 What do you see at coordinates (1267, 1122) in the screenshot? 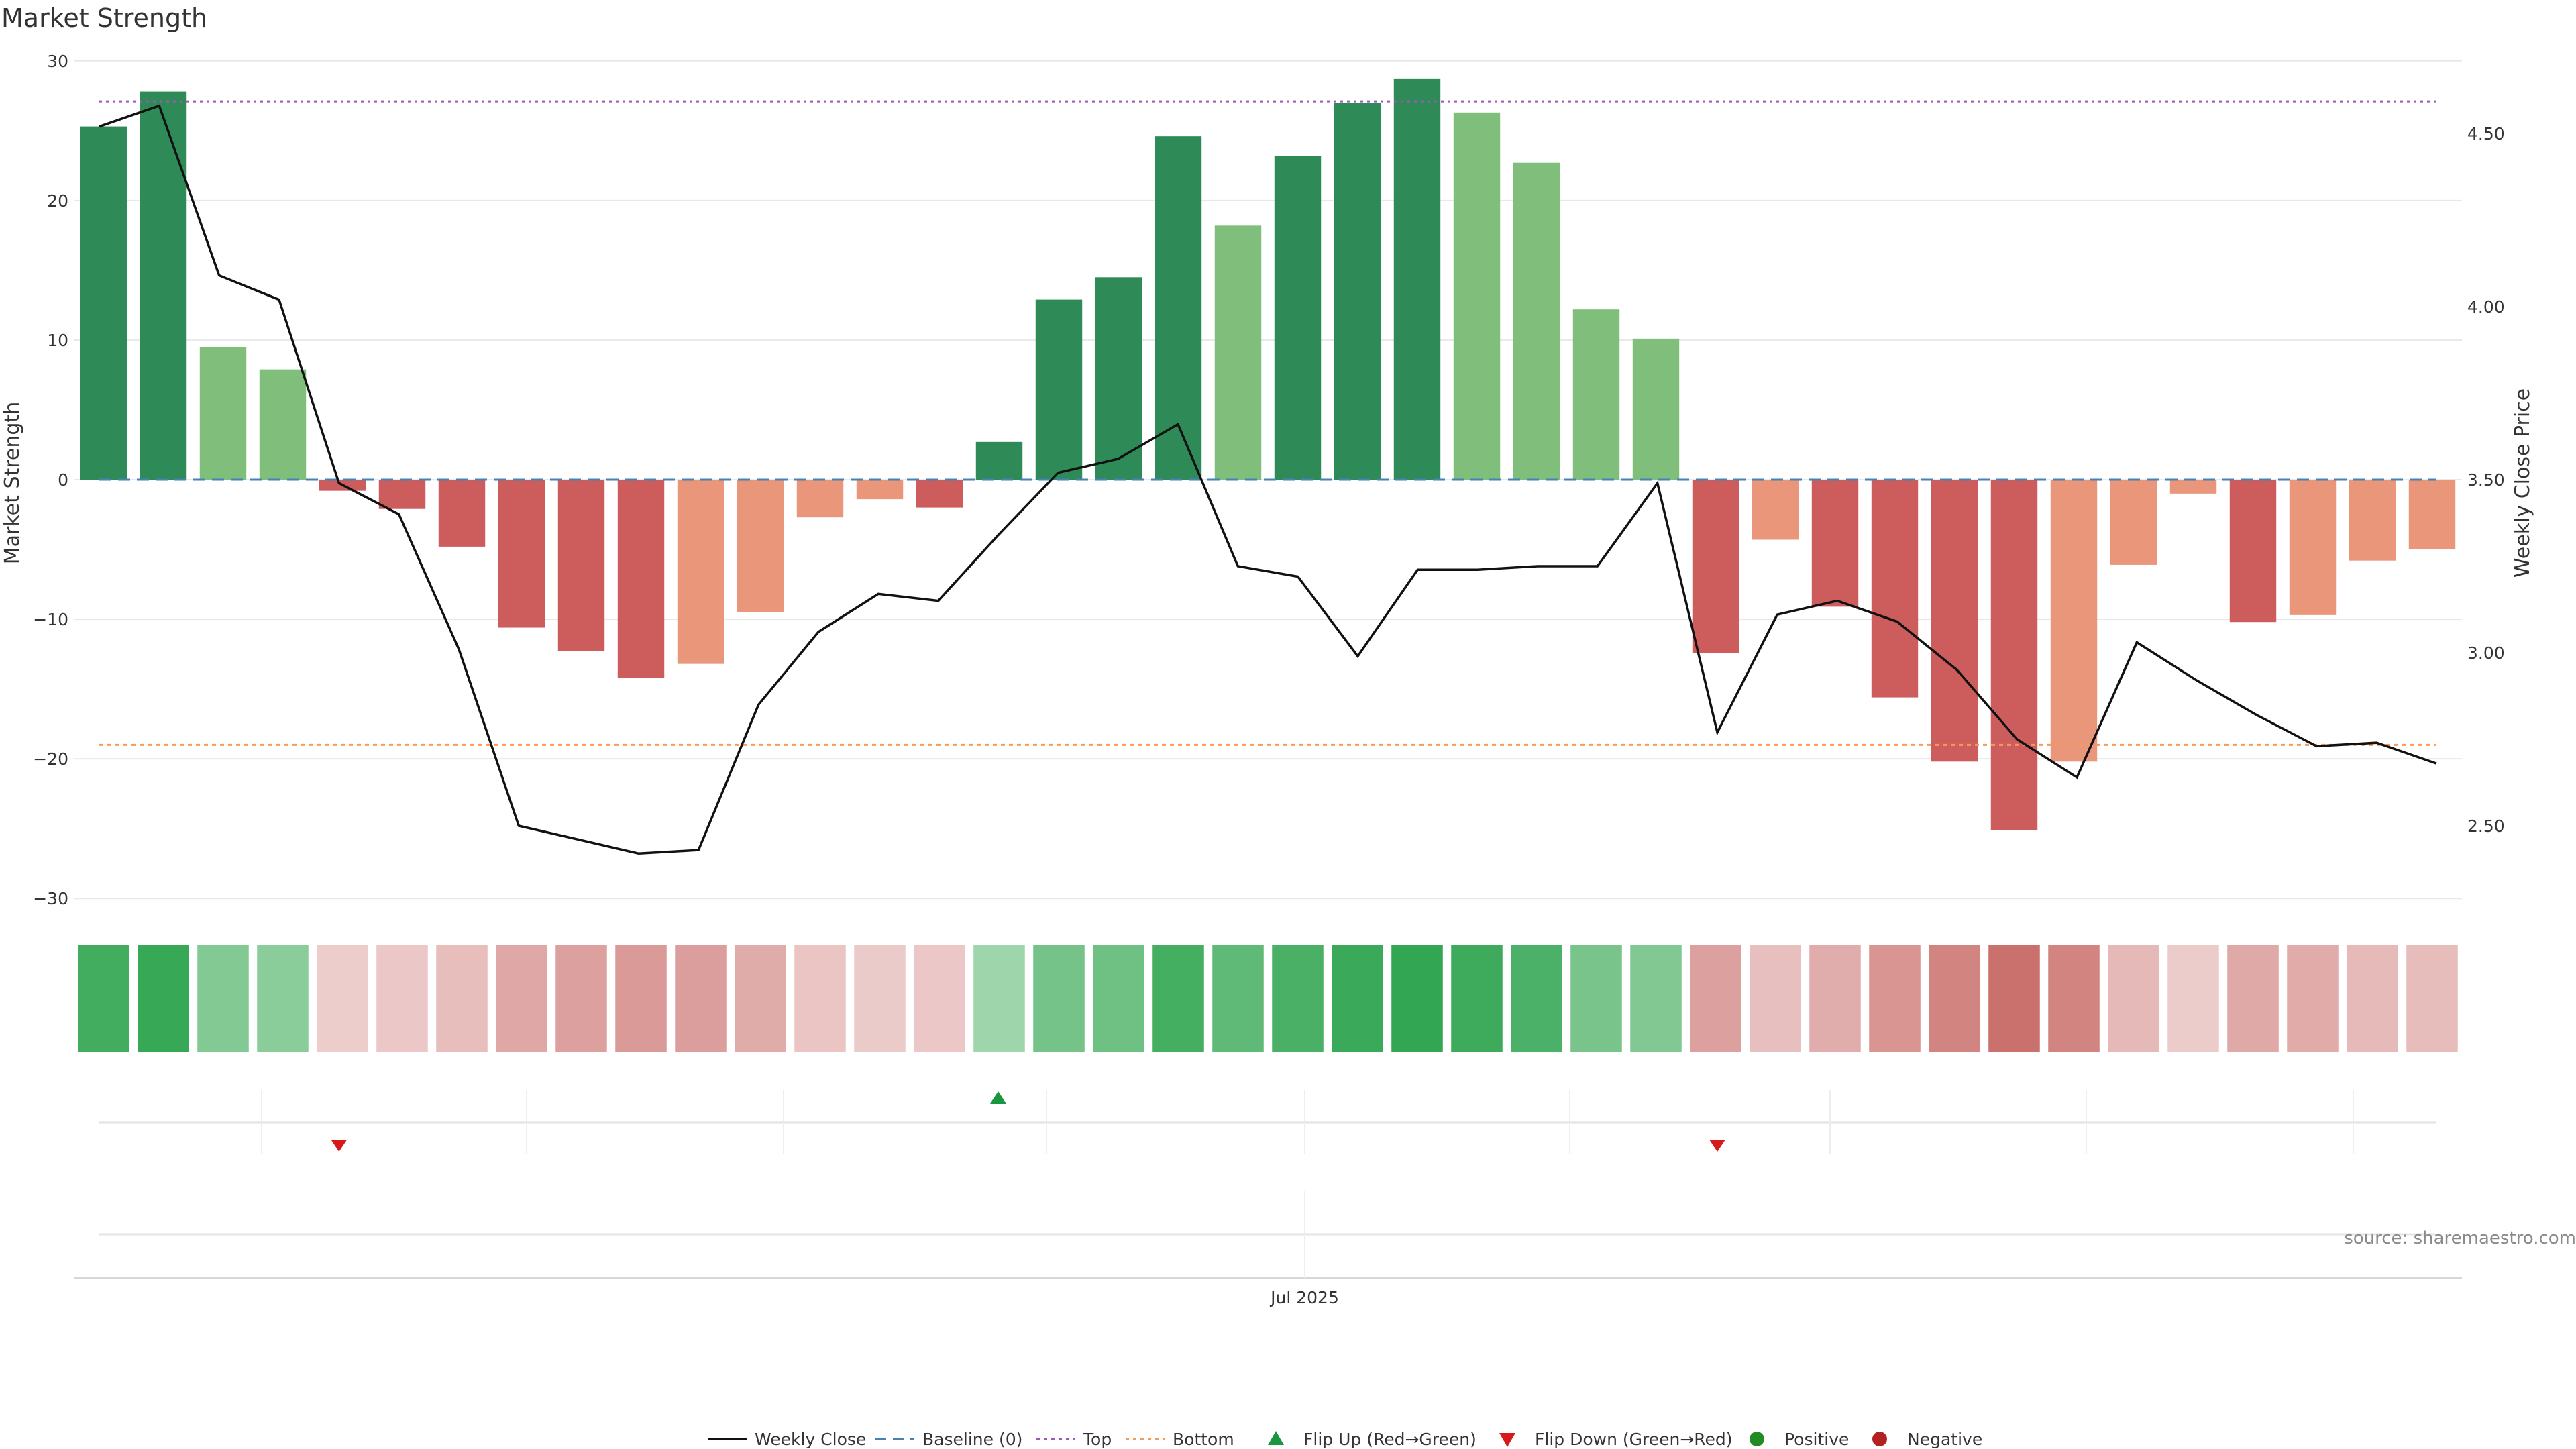
I see `flip-panel` at bounding box center [1267, 1122].